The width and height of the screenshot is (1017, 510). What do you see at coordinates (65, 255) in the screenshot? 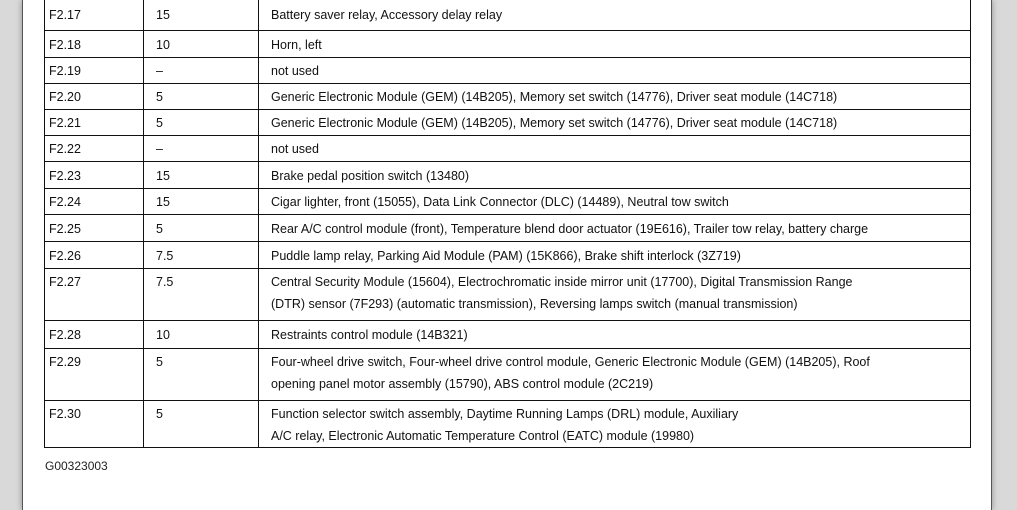
I see `fuse-number: F2.26` at bounding box center [65, 255].